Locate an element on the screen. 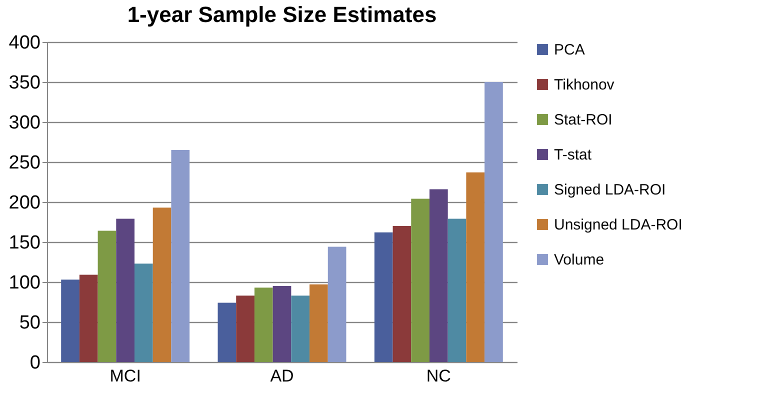 This screenshot has width=761, height=402. legend-label: Signed LDA-ROI is located at coordinates (610, 190).